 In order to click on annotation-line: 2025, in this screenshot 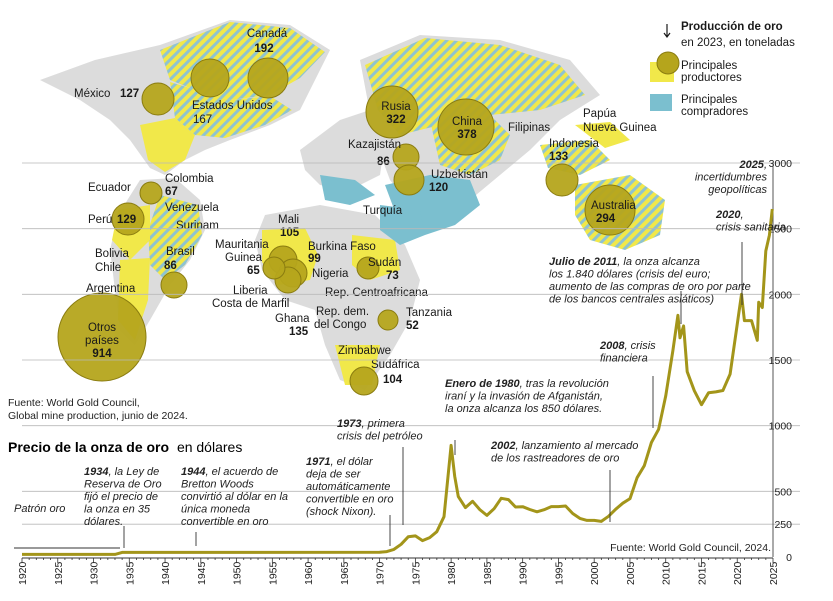, I will do `click(752, 165)`.